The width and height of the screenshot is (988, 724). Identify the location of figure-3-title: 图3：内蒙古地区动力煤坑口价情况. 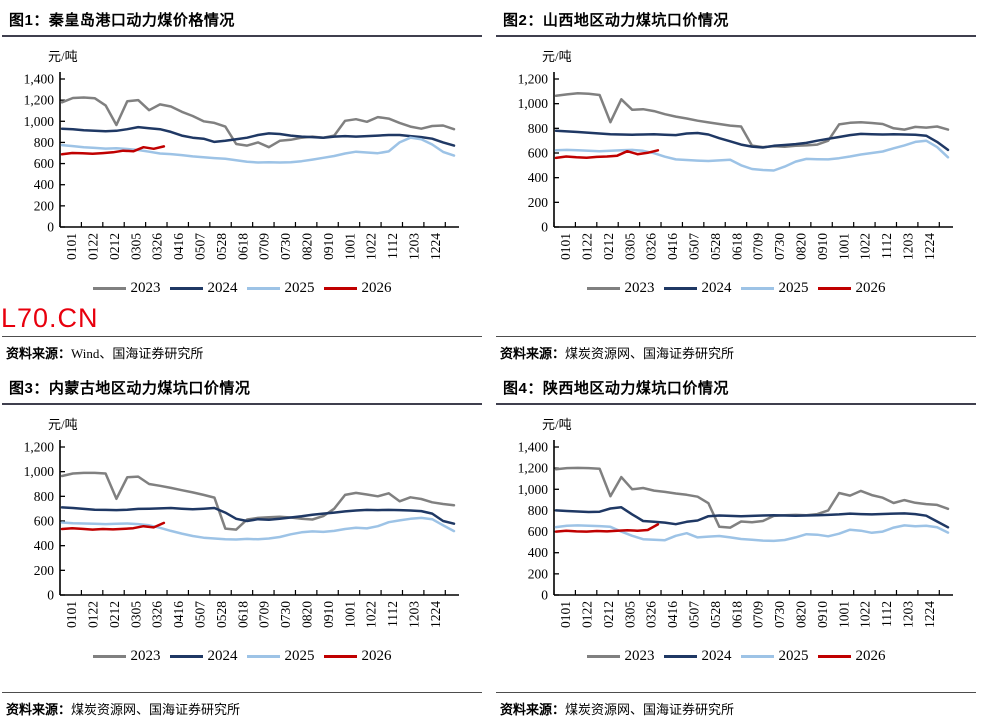
(242, 389).